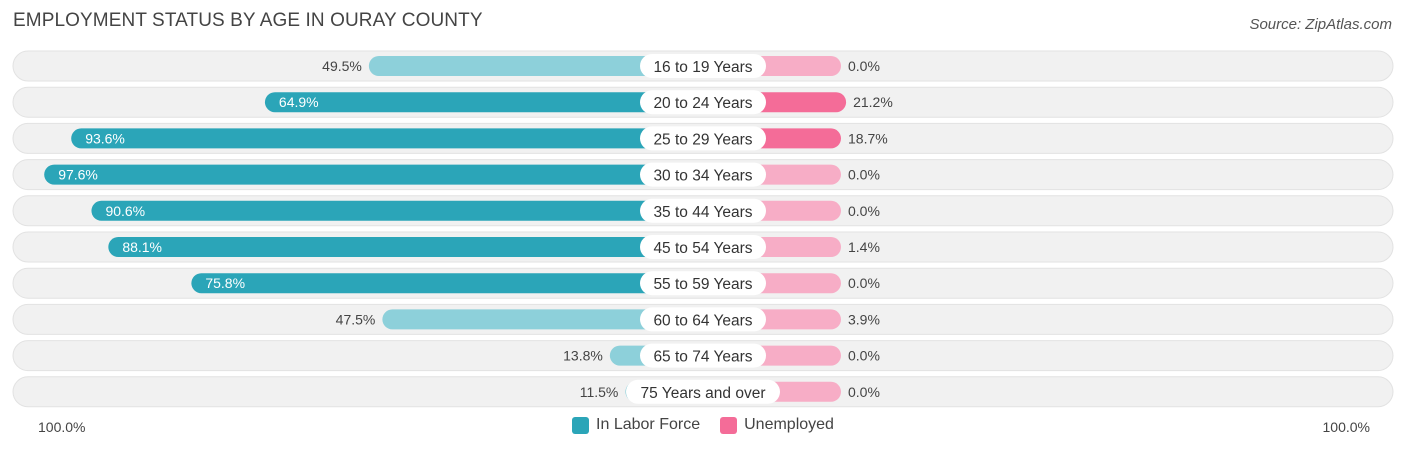  Describe the element at coordinates (868, 138) in the screenshot. I see `value-label-unemployed: 18.7%` at that location.